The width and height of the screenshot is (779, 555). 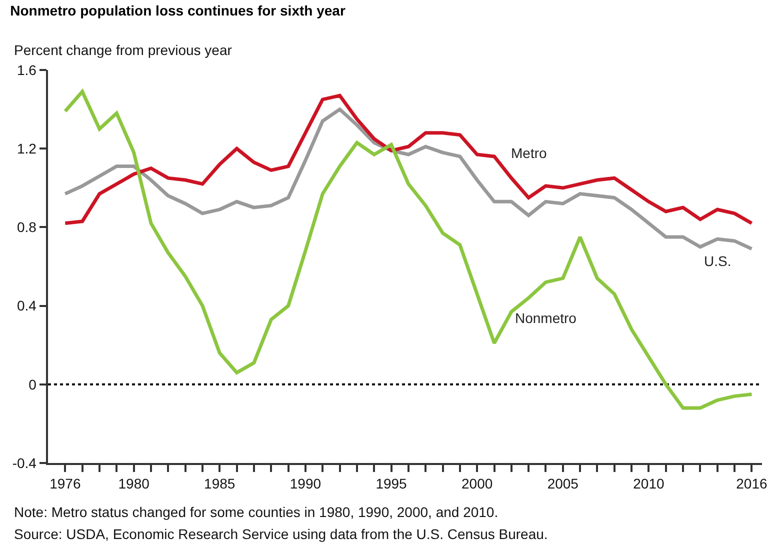 What do you see at coordinates (392, 484) in the screenshot?
I see `x-tick-label: 1995` at bounding box center [392, 484].